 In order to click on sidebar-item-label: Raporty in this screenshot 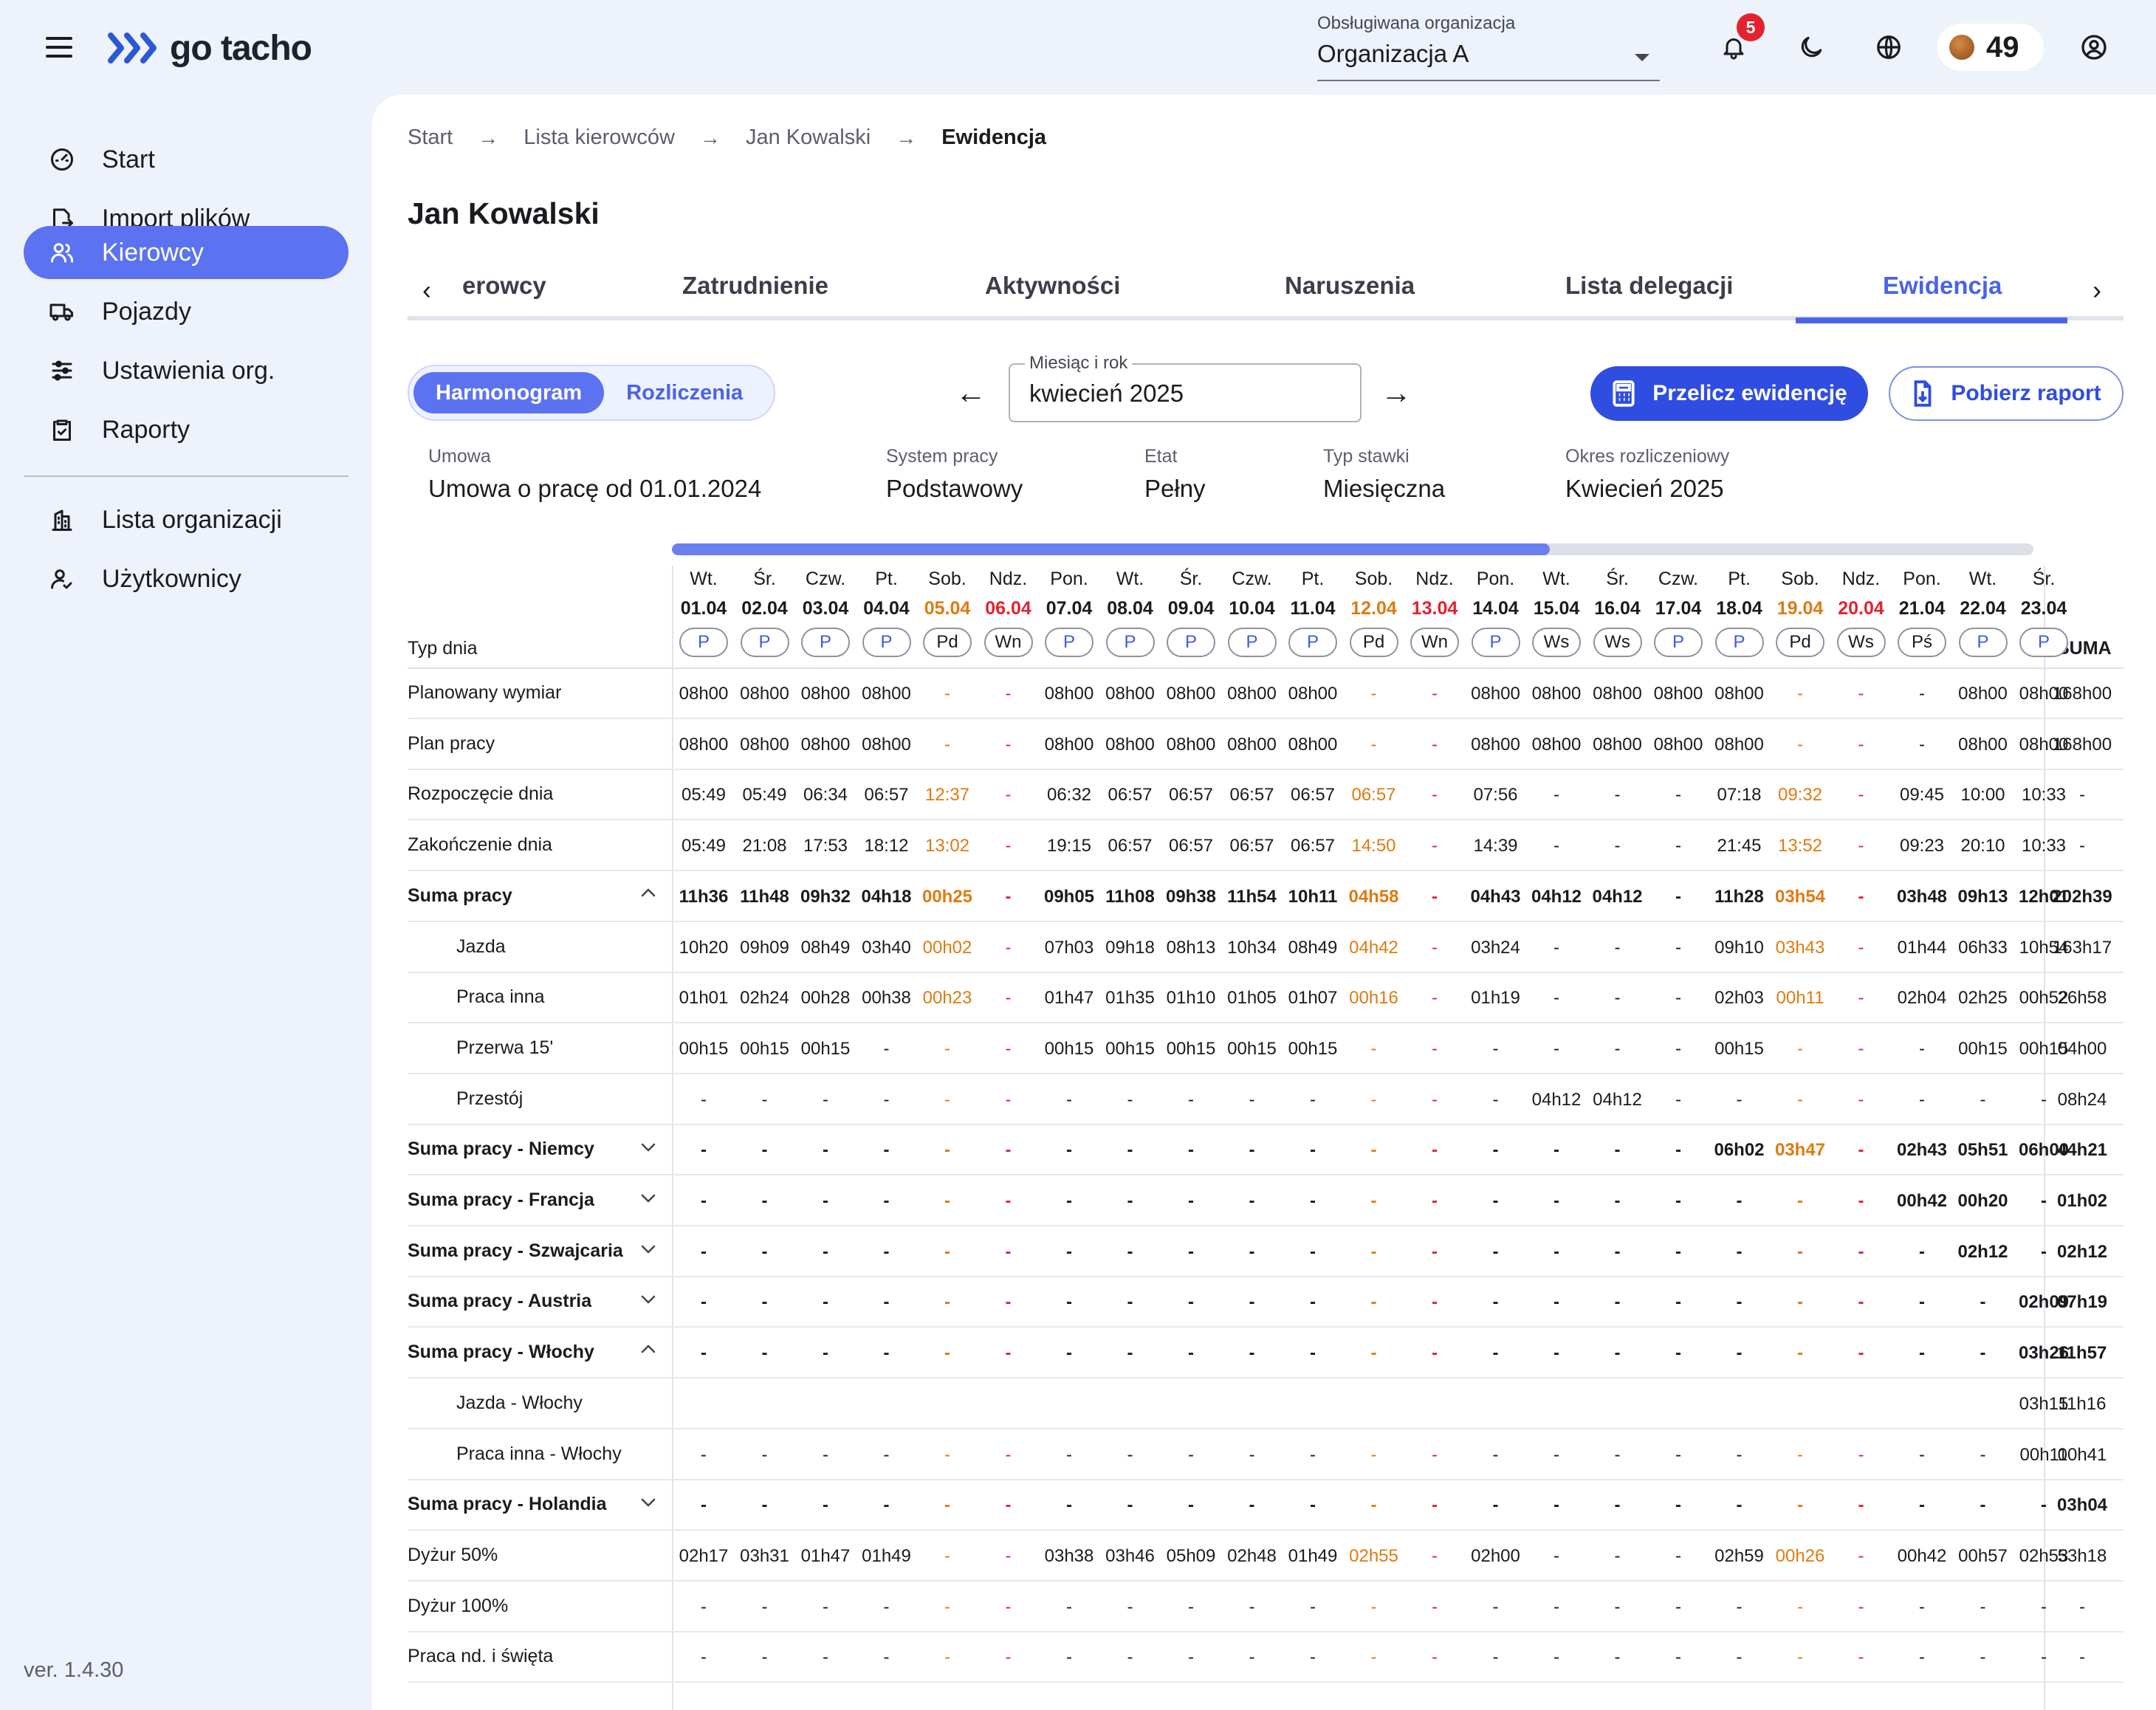, I will do `click(146, 429)`.